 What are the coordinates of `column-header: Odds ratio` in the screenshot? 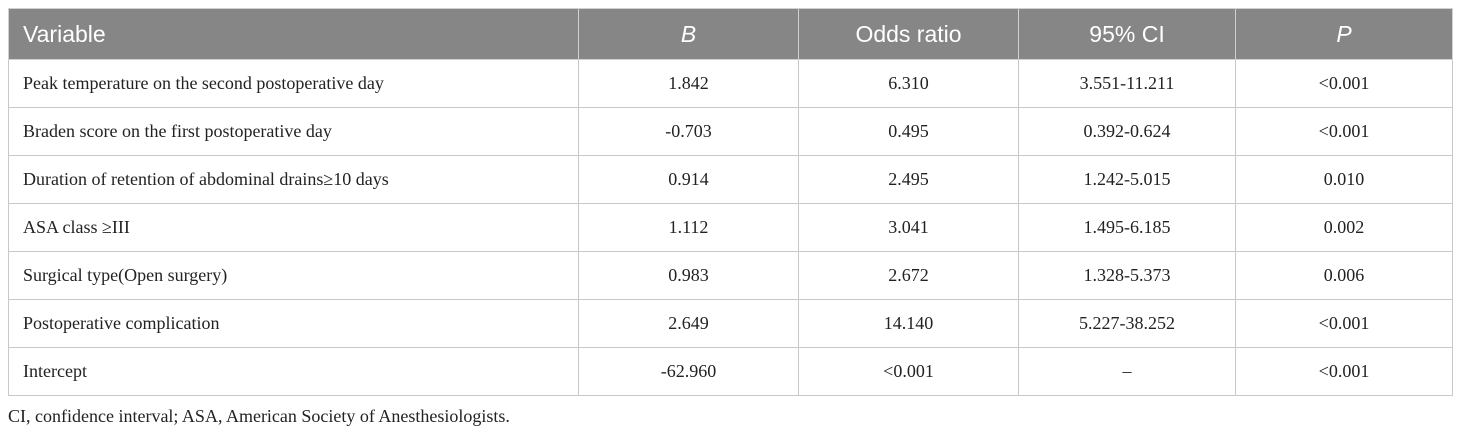 It's located at (908, 34).